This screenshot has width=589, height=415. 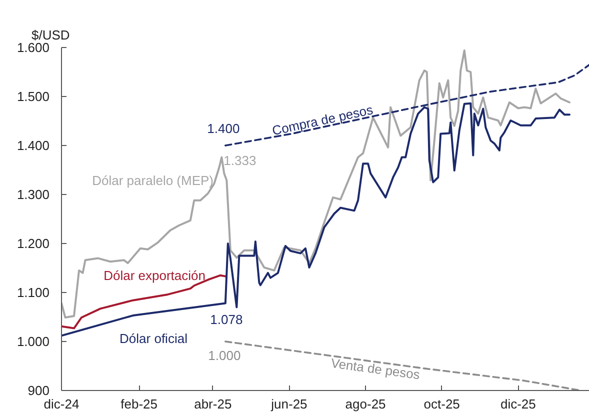 I want to click on x-tick-label: dic-25, so click(x=518, y=404).